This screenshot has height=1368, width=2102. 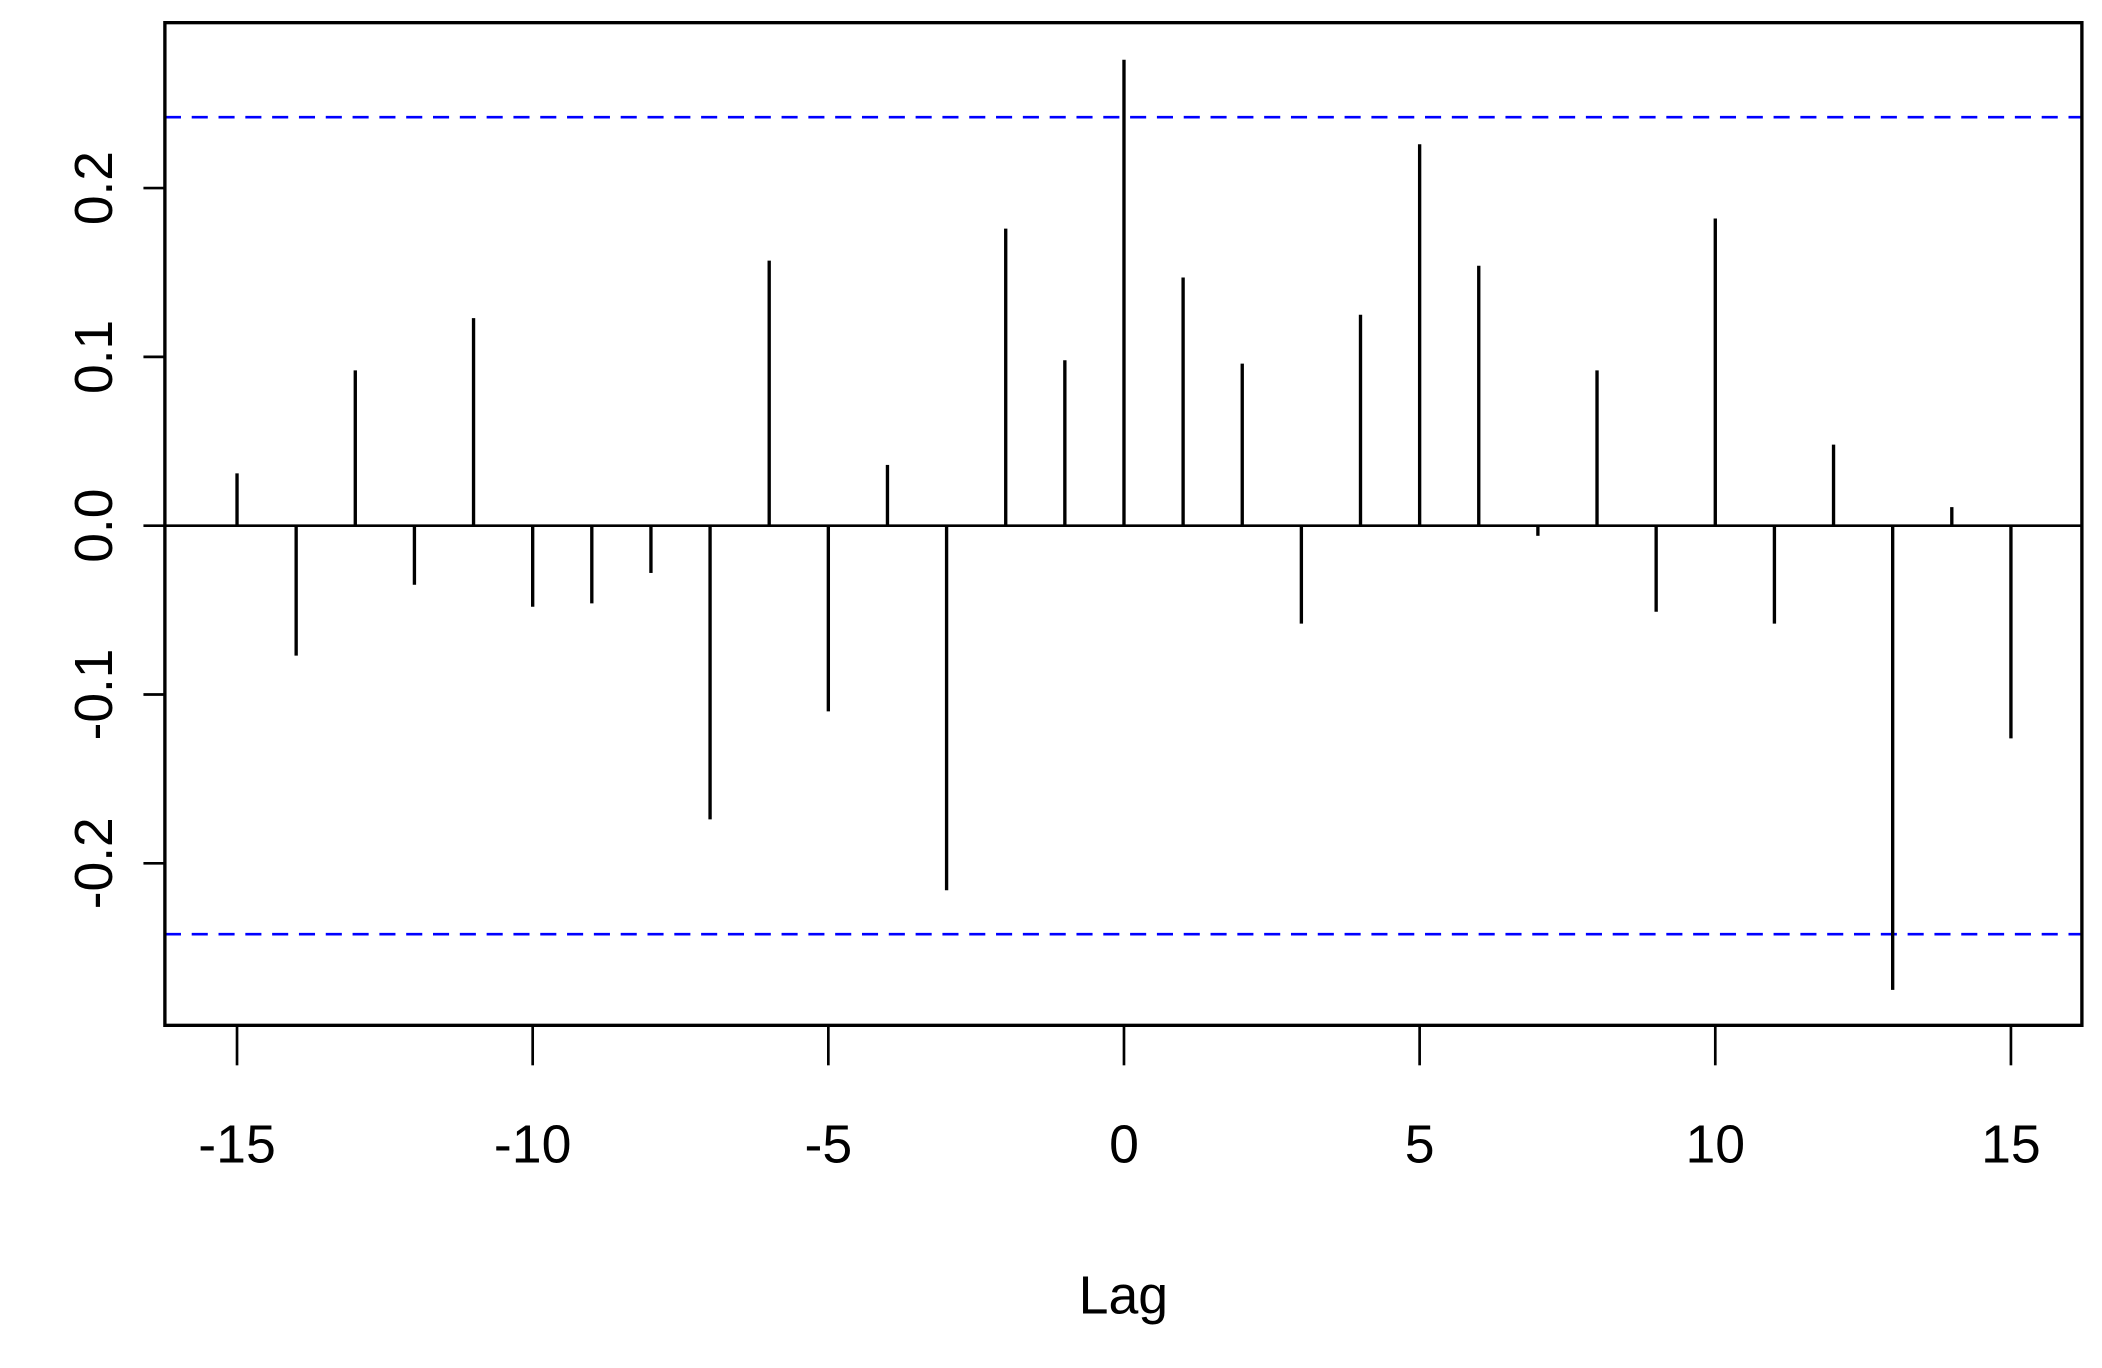 I want to click on x-tick-label: -5, so click(x=828, y=1145).